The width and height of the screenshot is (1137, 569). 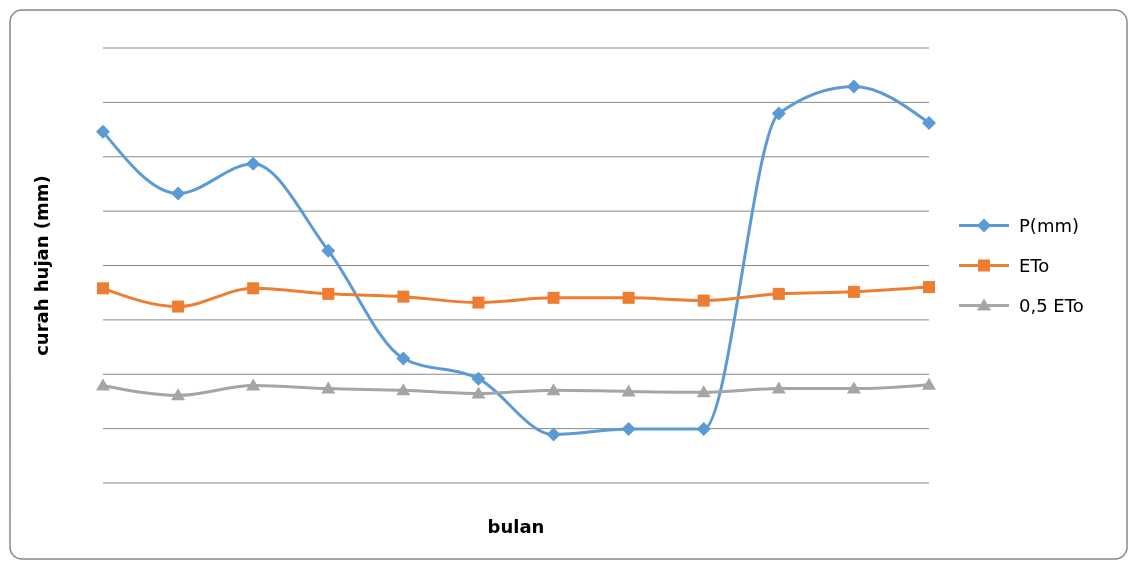 What do you see at coordinates (1049, 225) in the screenshot?
I see `legend-label: P(mm)` at bounding box center [1049, 225].